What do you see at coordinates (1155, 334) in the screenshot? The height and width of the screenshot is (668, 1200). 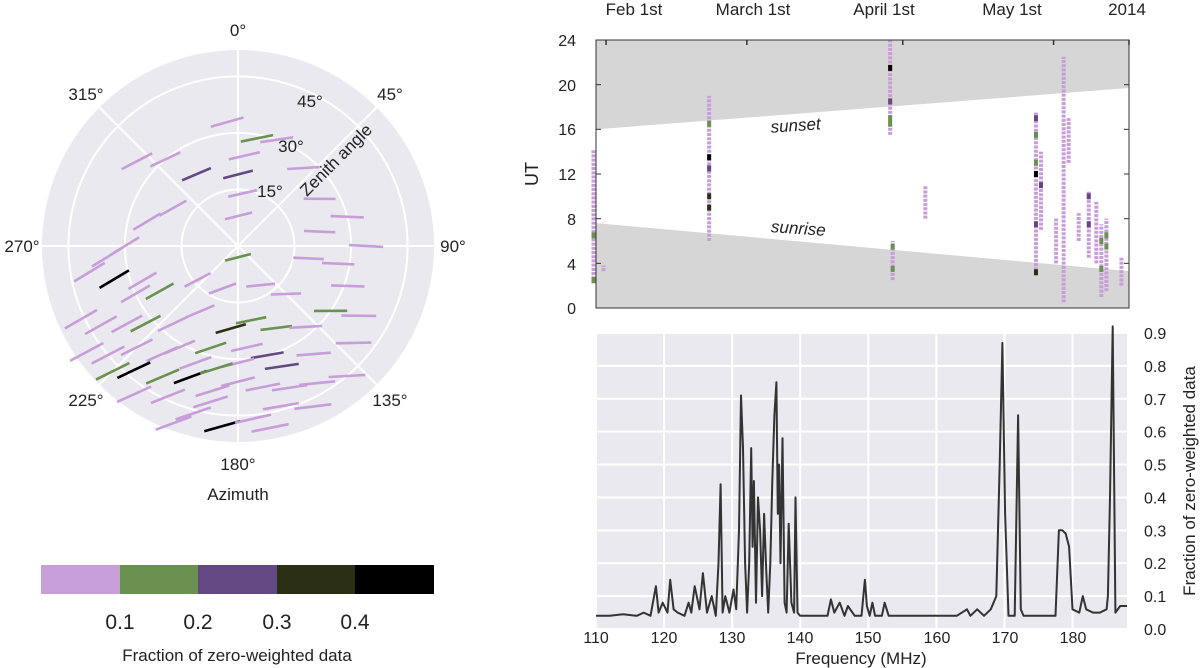 I see `fraction-tick-label: 0.9` at bounding box center [1155, 334].